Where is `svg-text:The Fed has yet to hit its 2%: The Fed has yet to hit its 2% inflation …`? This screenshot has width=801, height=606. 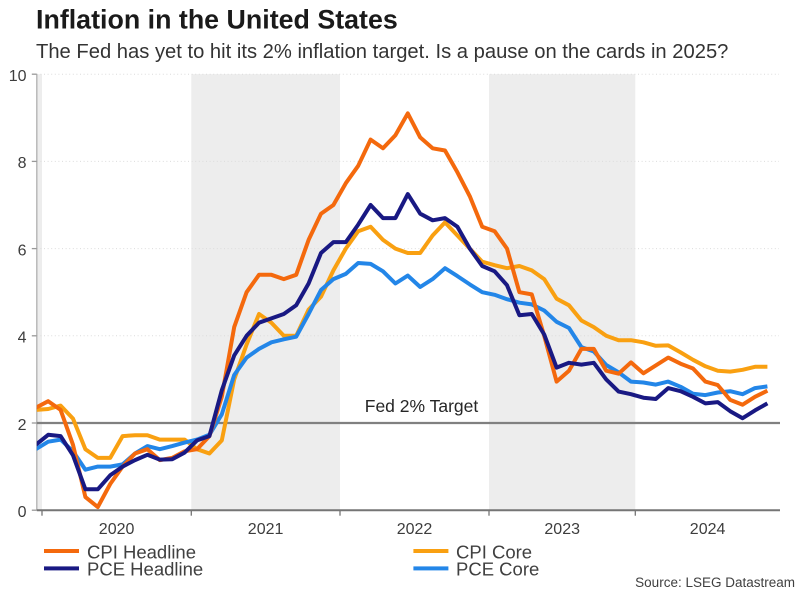 svg-text:The Fed has yet to hit its 2%: The Fed has yet to hit its 2% inflation … is located at coordinates (382, 52).